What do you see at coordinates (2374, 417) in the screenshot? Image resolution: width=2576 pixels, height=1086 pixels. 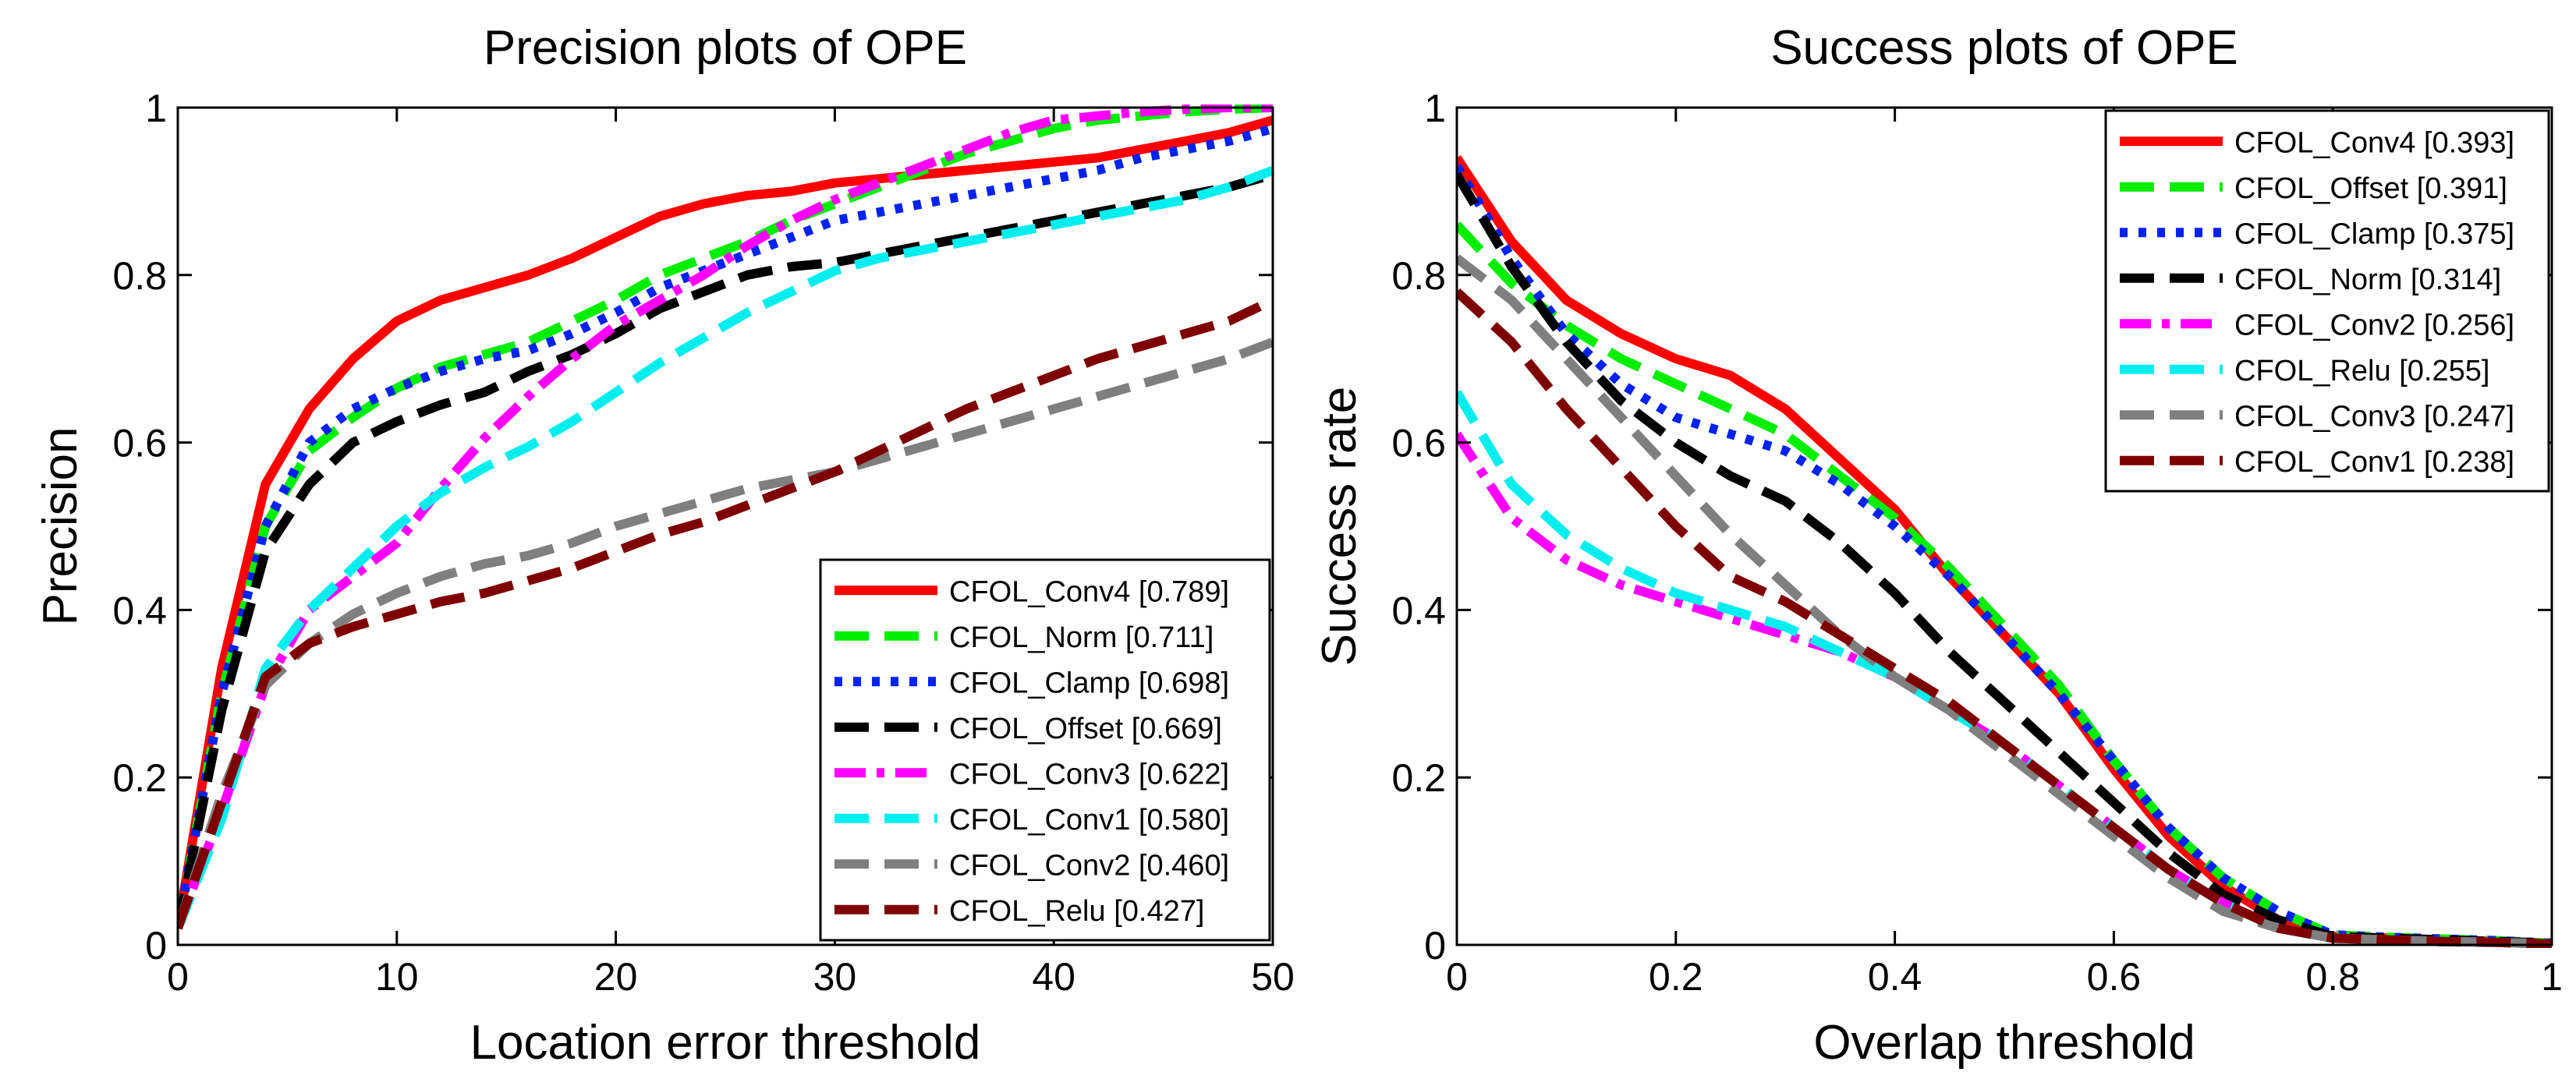 I see `legend-entry-cfol-conv3: CFOL_Conv3 [0.247]` at bounding box center [2374, 417].